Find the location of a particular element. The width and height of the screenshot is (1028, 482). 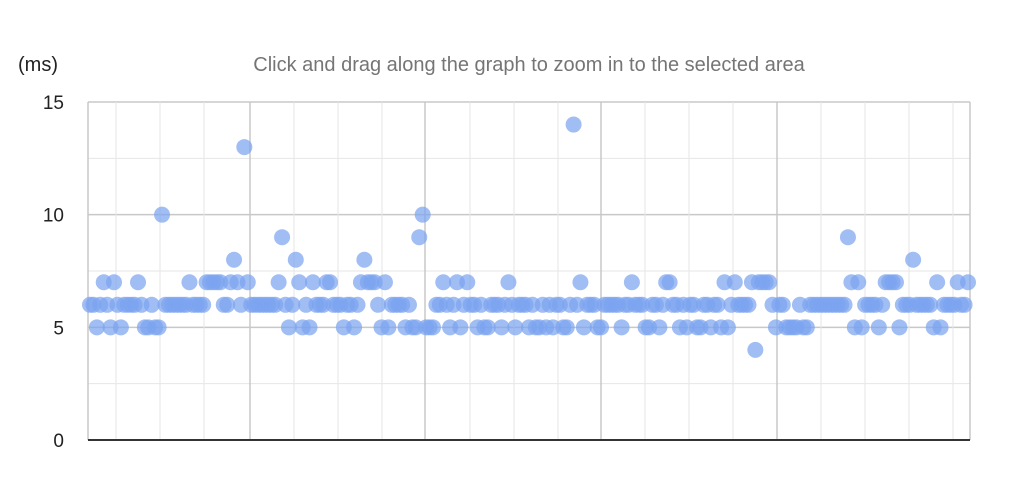

y-tick-label: 0 is located at coordinates (58, 441).